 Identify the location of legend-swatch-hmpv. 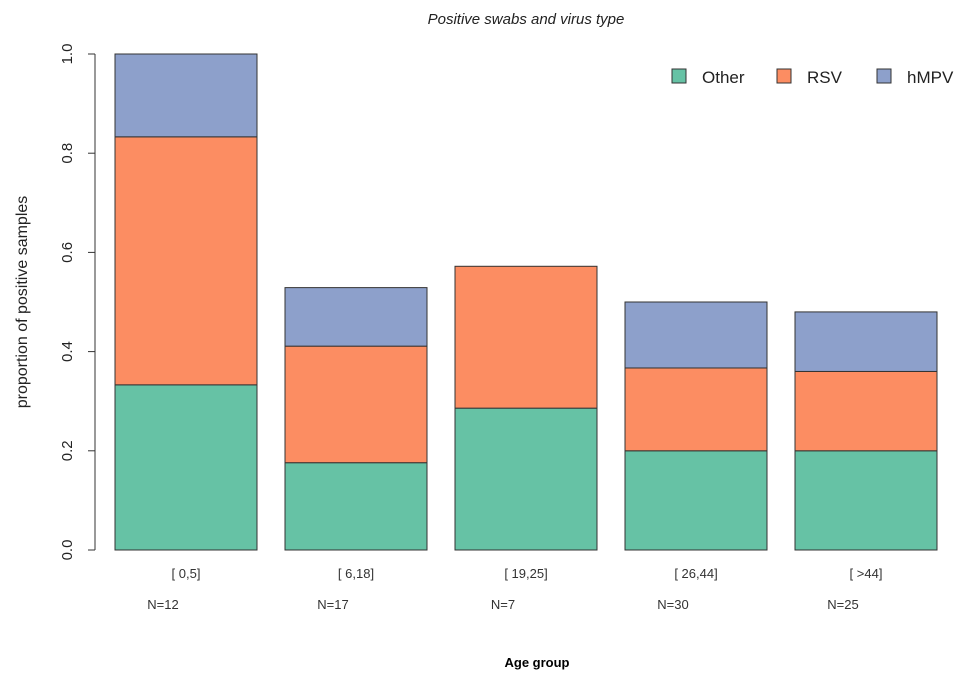
(884, 76).